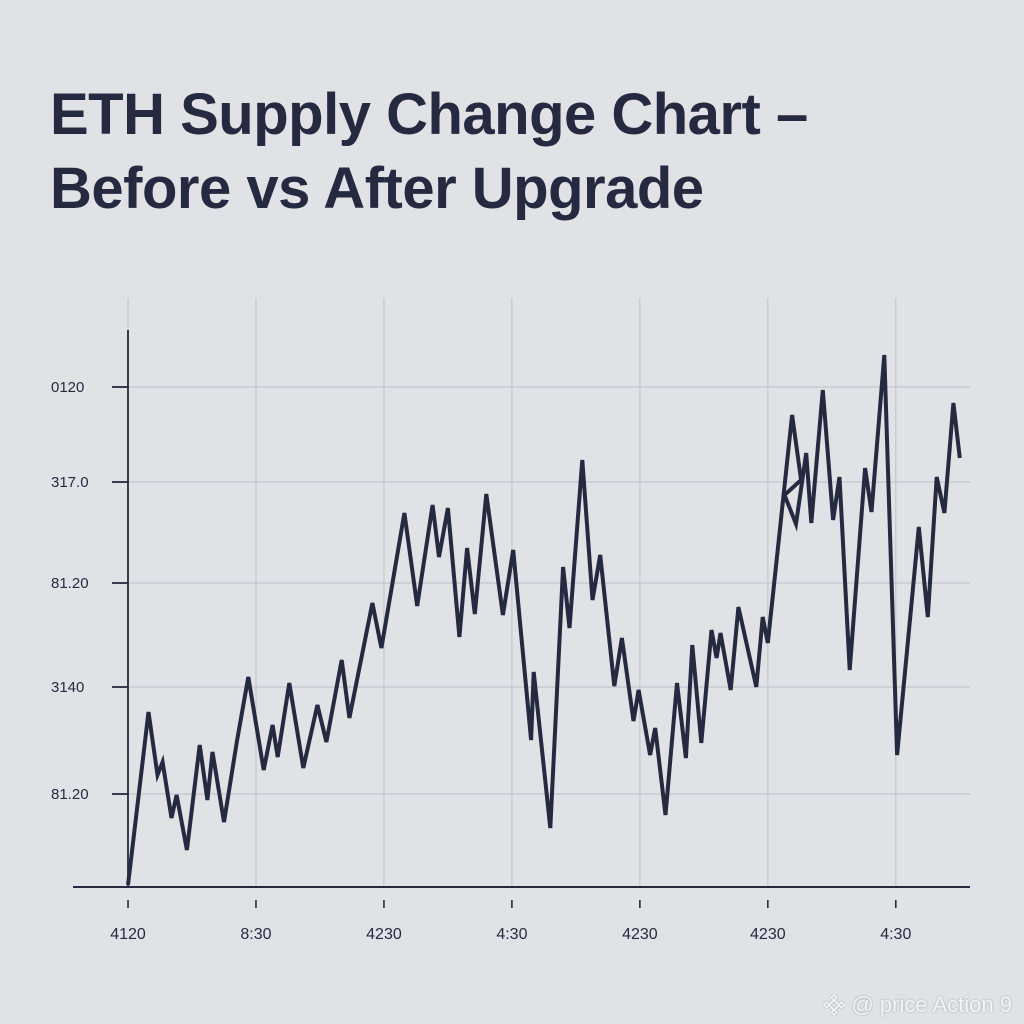 This screenshot has width=1024, height=1024. I want to click on x-tick-labels: 4120 8:30 4230 4:30 4230 4230 4:30, so click(510, 934).